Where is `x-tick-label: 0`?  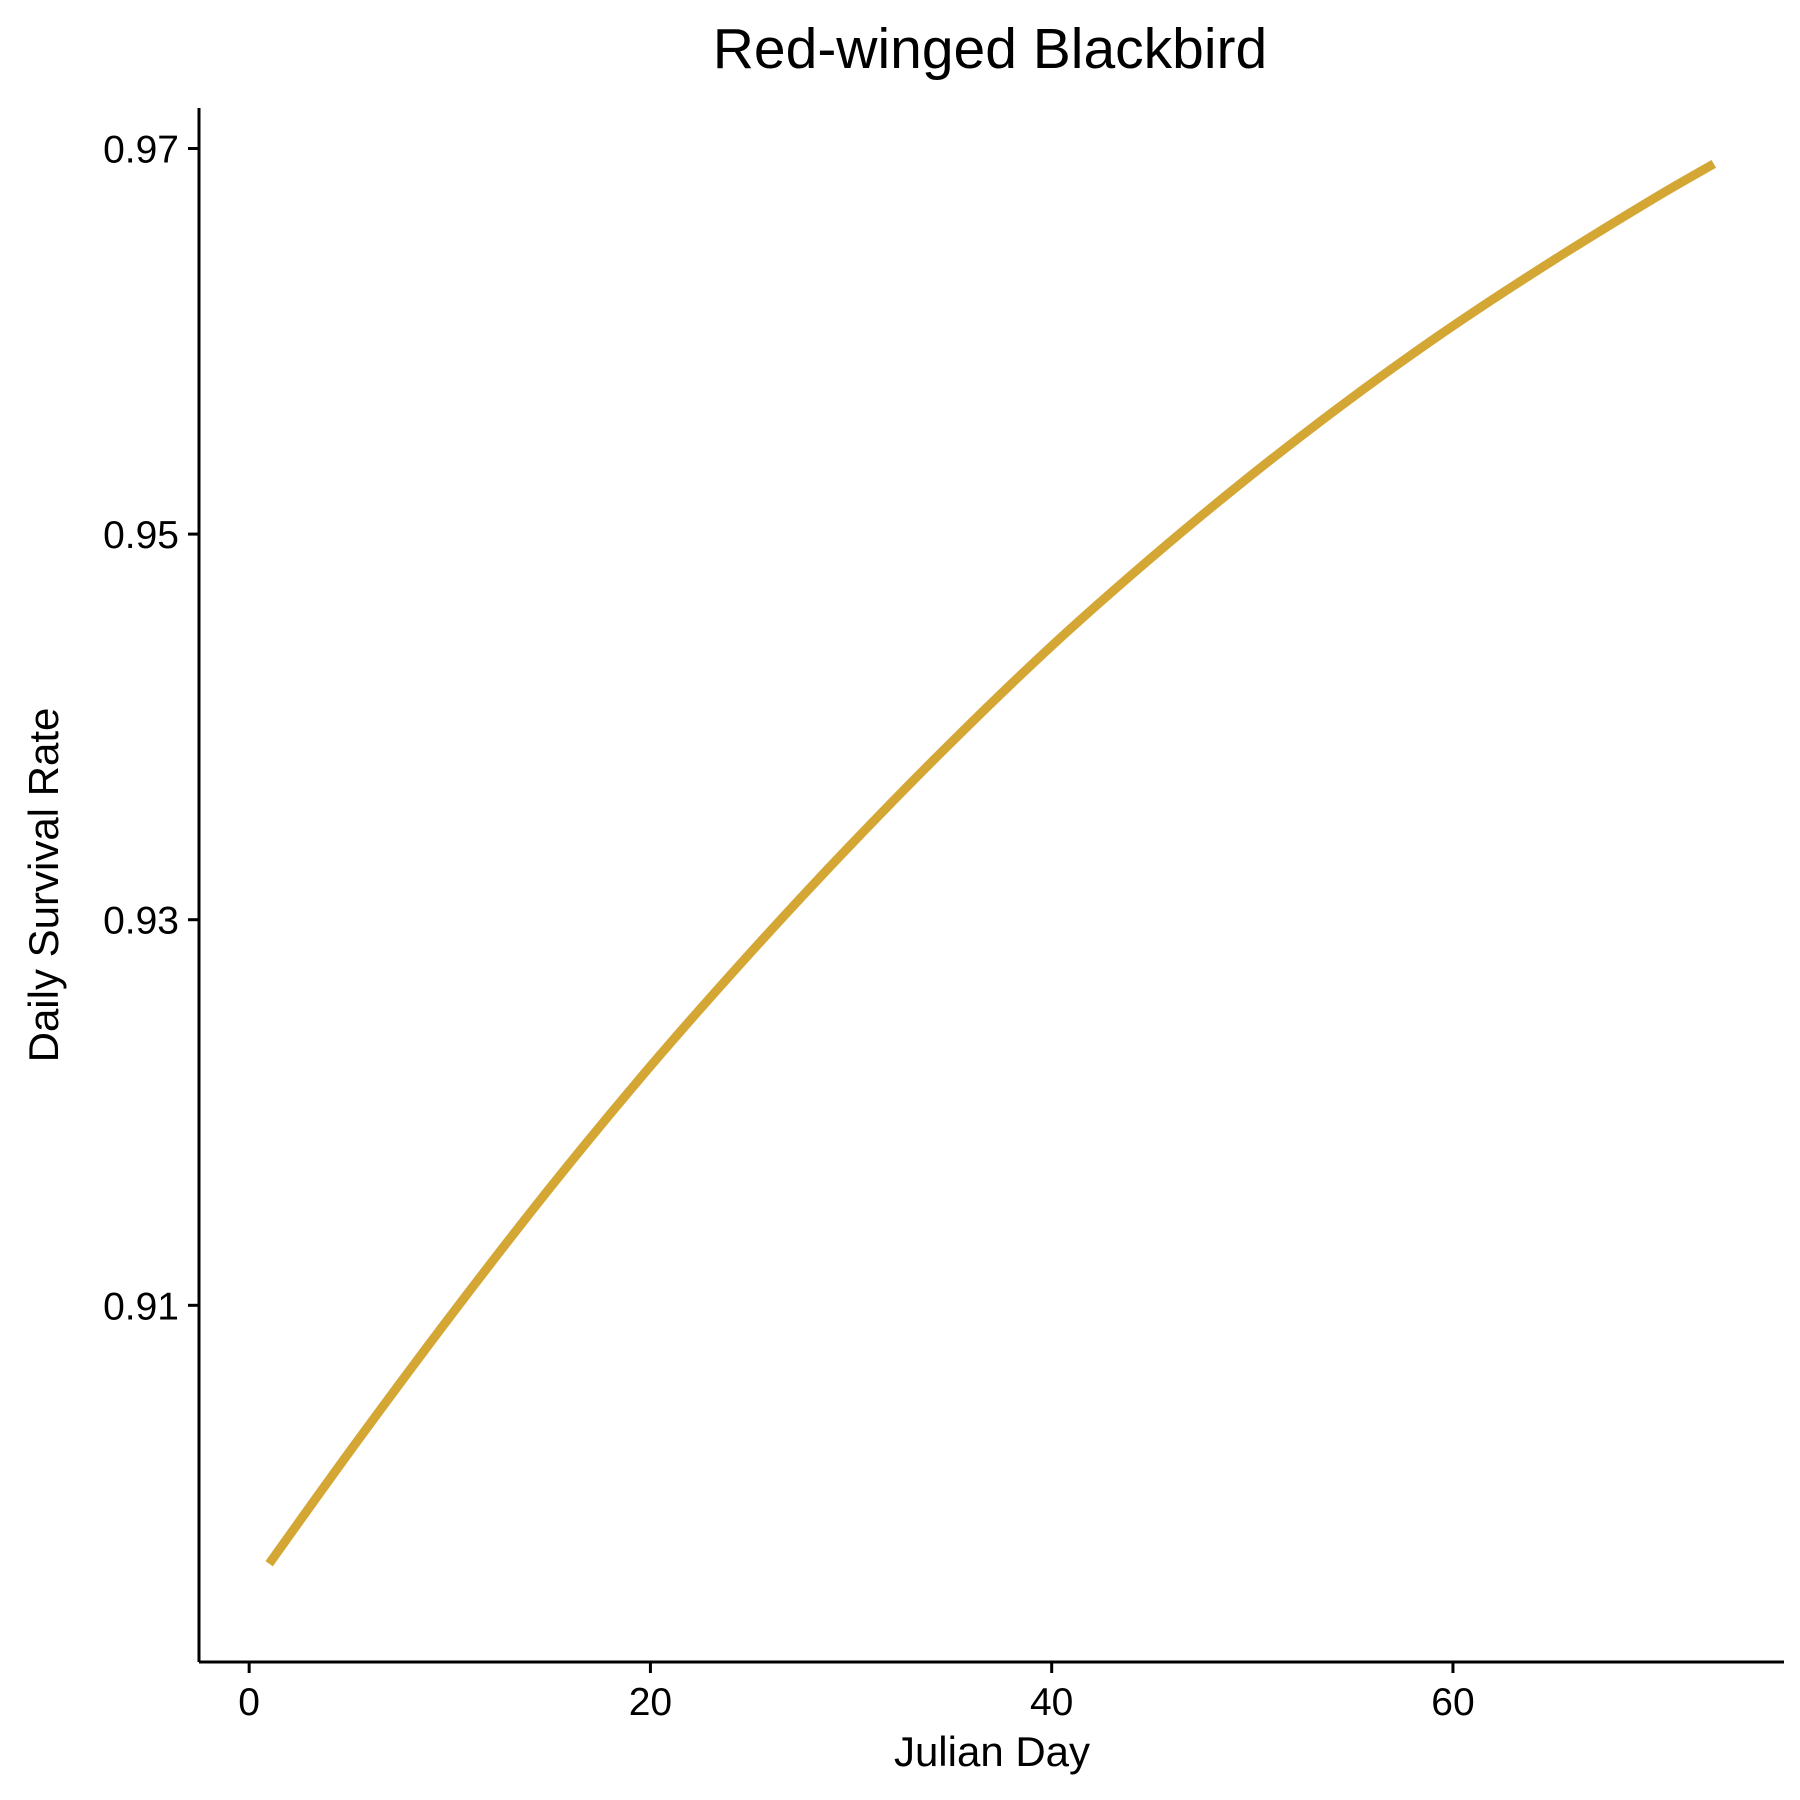
x-tick-label: 0 is located at coordinates (249, 1702).